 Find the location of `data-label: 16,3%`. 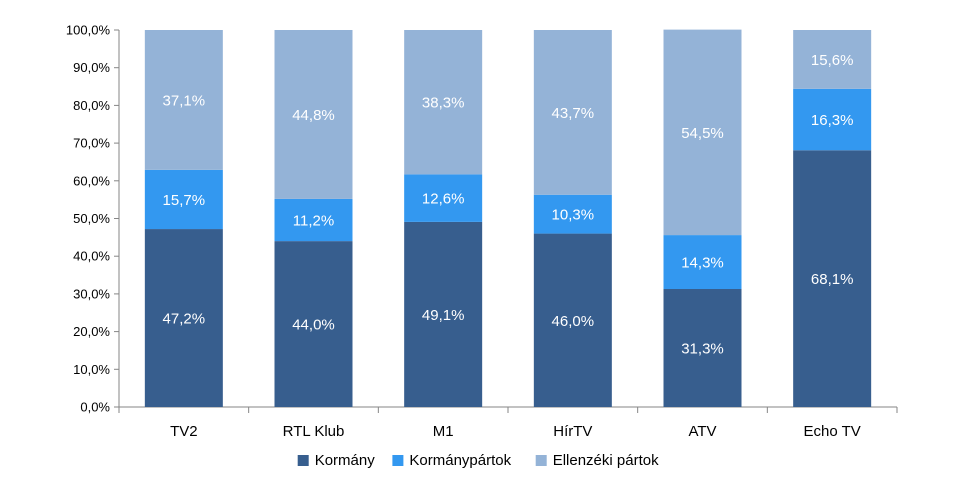

data-label: 16,3% is located at coordinates (832, 120).